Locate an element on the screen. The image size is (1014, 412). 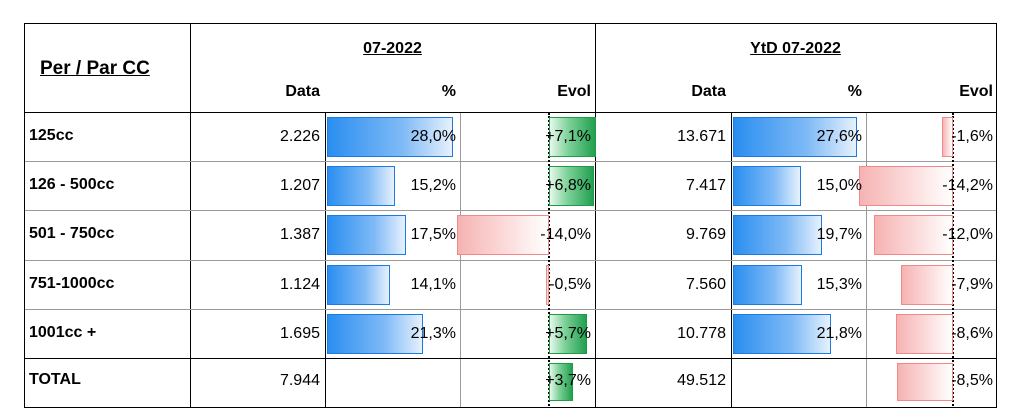
evol-value: -7,9% is located at coordinates (972, 284).